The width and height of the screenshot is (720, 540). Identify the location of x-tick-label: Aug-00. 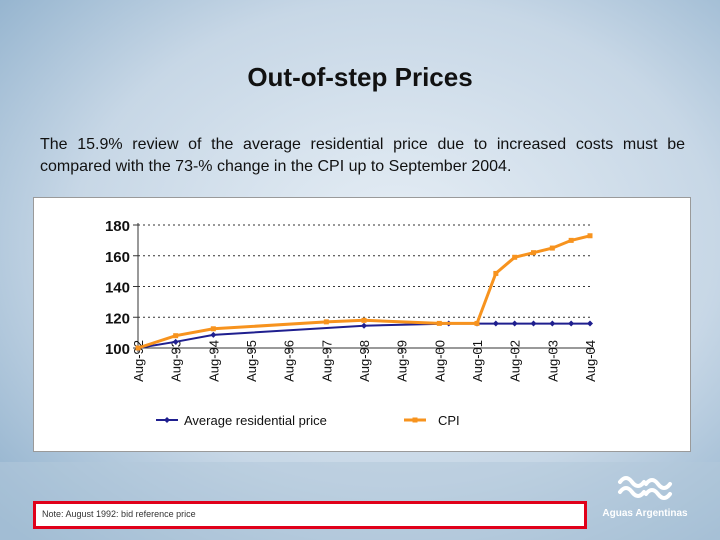
(439, 361).